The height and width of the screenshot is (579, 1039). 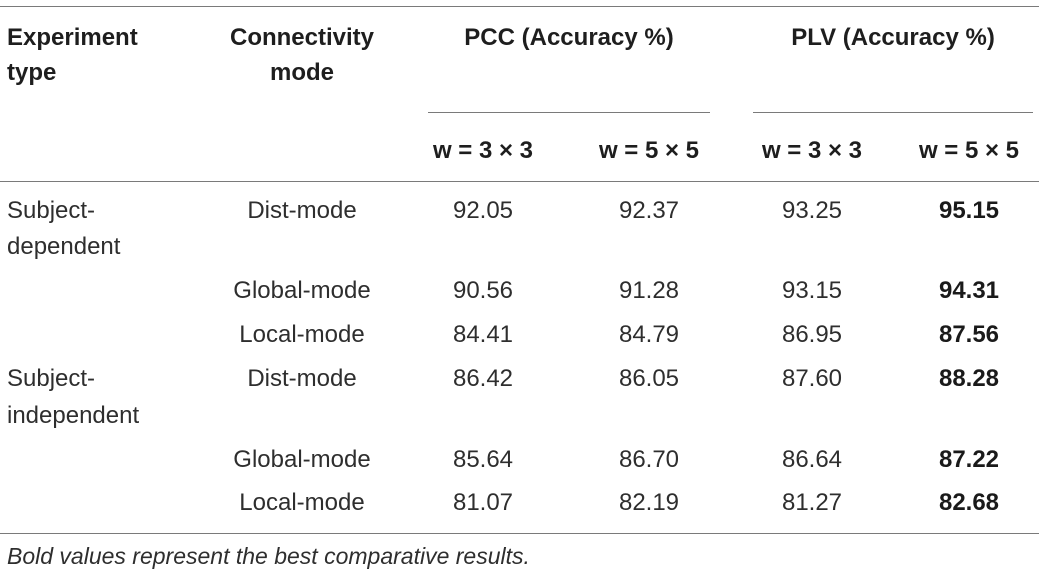 I want to click on header-experiment-type-line2: type, so click(x=32, y=72).